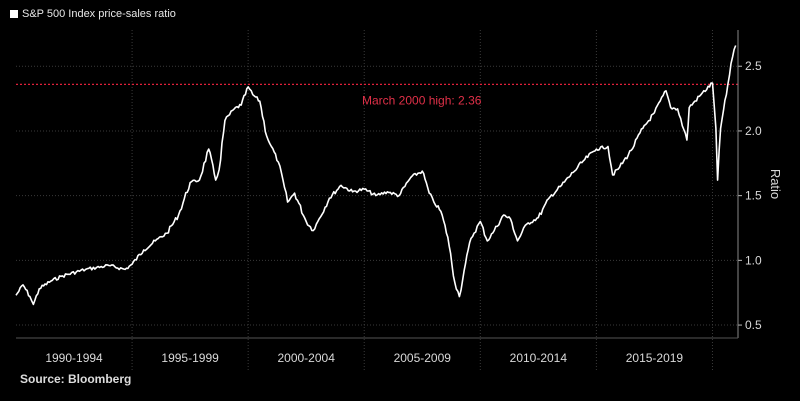 The height and width of the screenshot is (401, 800). I want to click on legend: S&P 500 Index price-sales ratio, so click(93, 14).